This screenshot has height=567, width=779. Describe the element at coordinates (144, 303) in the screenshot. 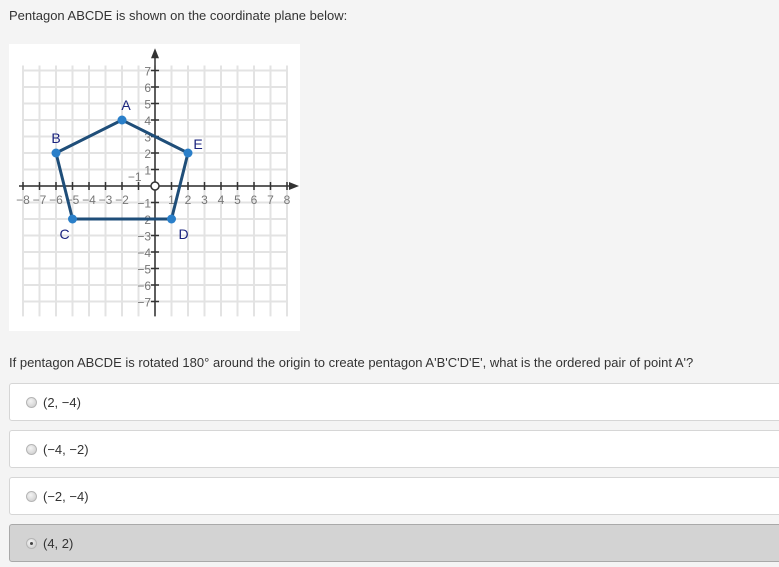

I see `y-tick-label: −7` at that location.